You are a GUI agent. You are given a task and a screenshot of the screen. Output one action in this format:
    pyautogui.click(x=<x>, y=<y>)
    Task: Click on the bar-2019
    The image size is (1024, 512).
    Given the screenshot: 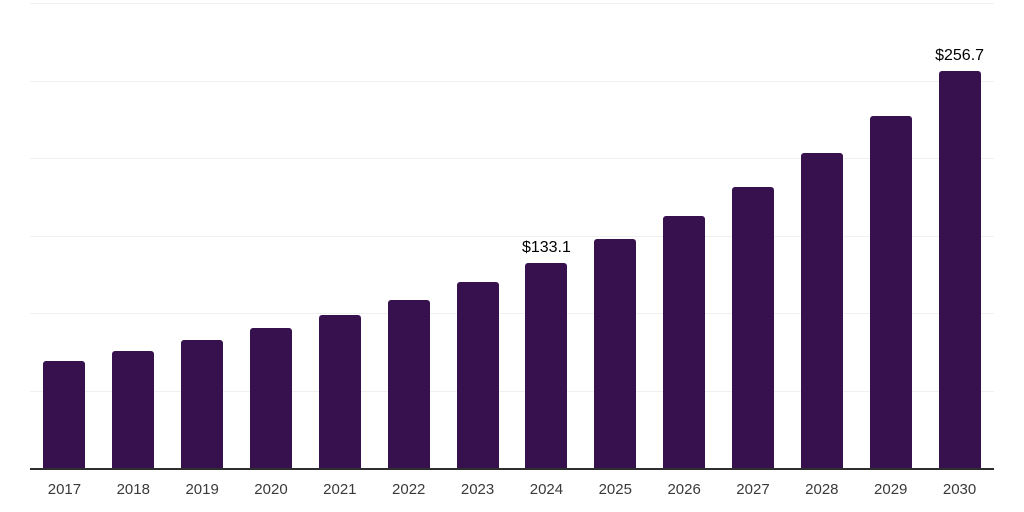 What is the action you would take?
    pyautogui.click(x=202, y=404)
    